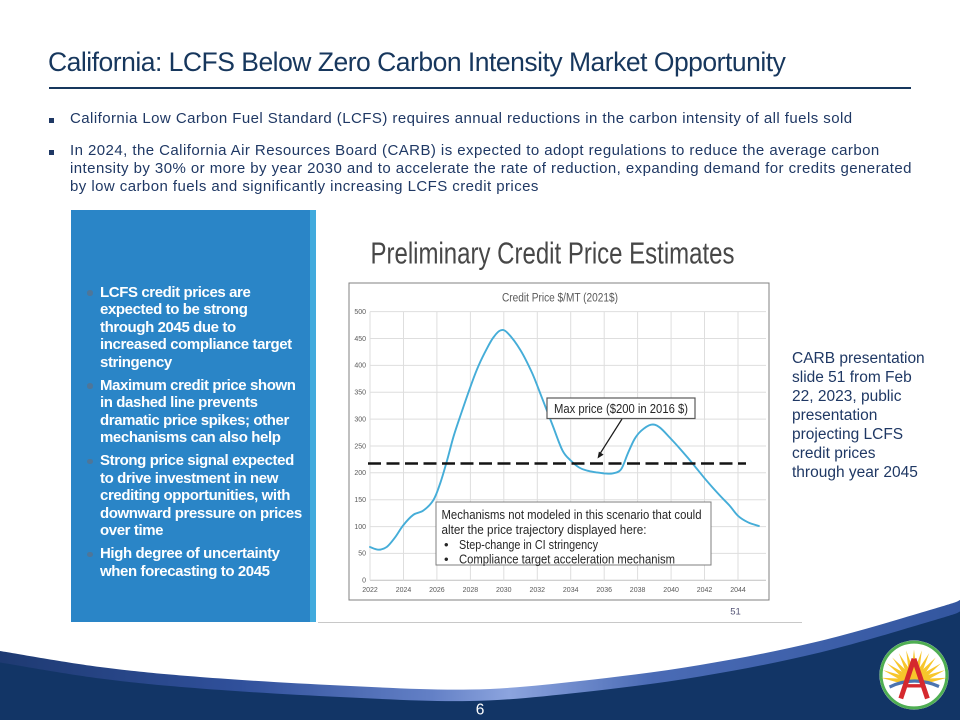 This screenshot has height=720, width=960. What do you see at coordinates (360, 366) in the screenshot?
I see `svg-text: 400` at bounding box center [360, 366].